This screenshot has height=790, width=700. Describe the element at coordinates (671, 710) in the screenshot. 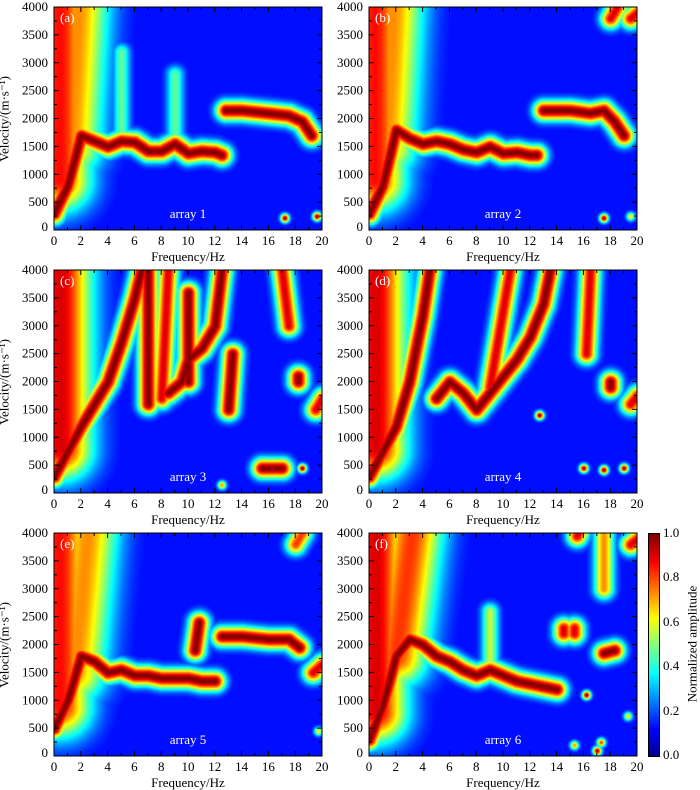

I see `colorbar-tick-label: 0.2` at that location.